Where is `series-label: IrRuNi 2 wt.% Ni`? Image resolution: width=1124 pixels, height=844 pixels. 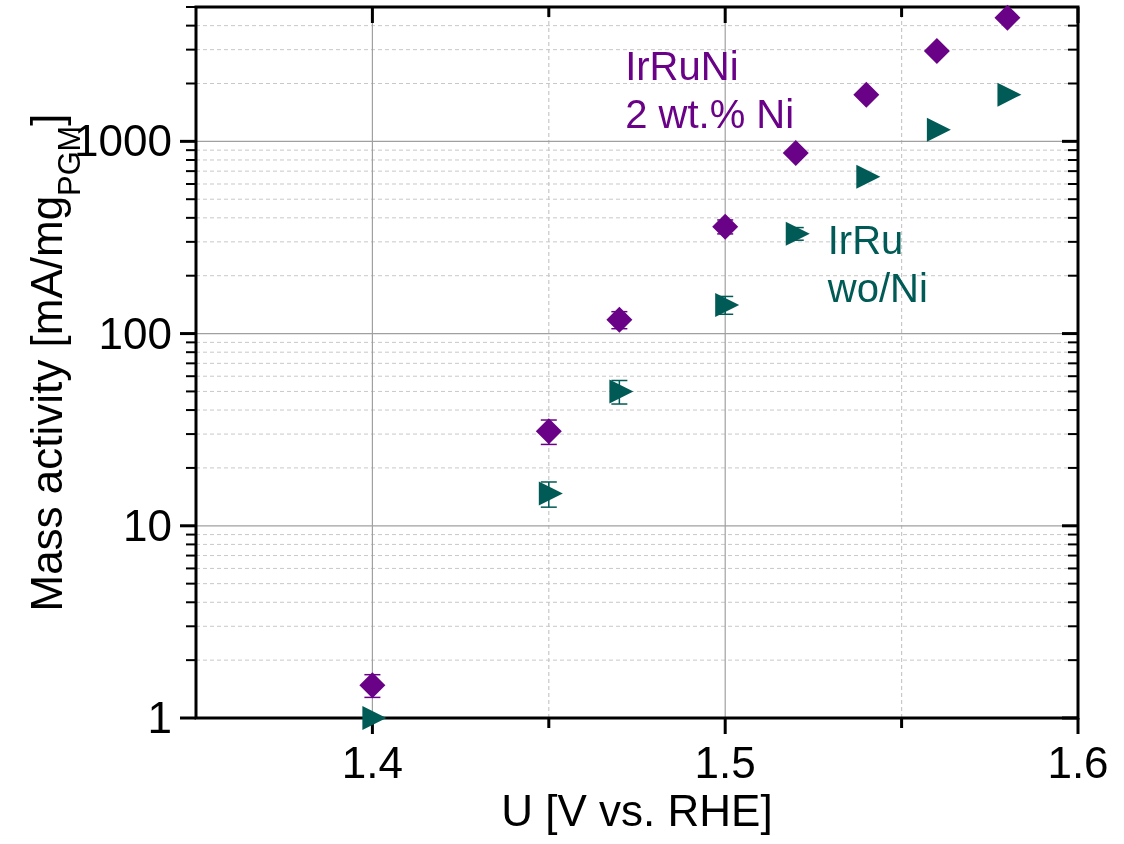
series-label: IrRuNi 2 wt.% Ni is located at coordinates (710, 90).